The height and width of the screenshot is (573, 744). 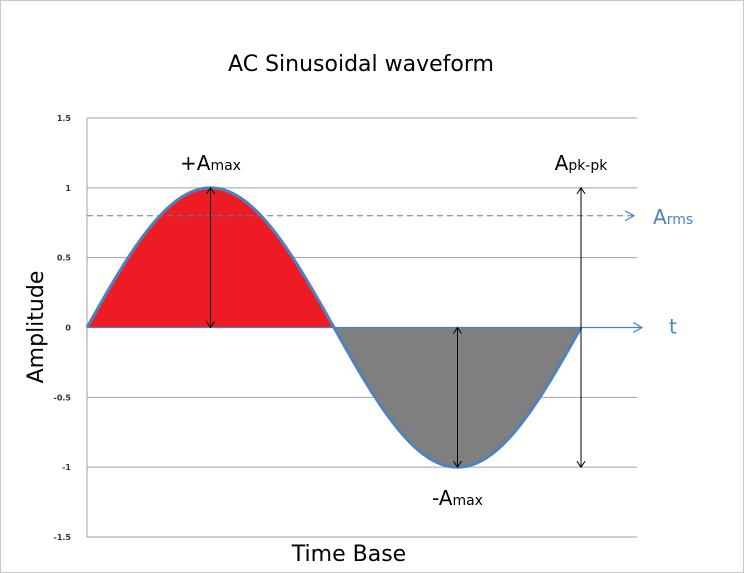 I want to click on peak-to-peak-label: Apk-pk, so click(x=582, y=163).